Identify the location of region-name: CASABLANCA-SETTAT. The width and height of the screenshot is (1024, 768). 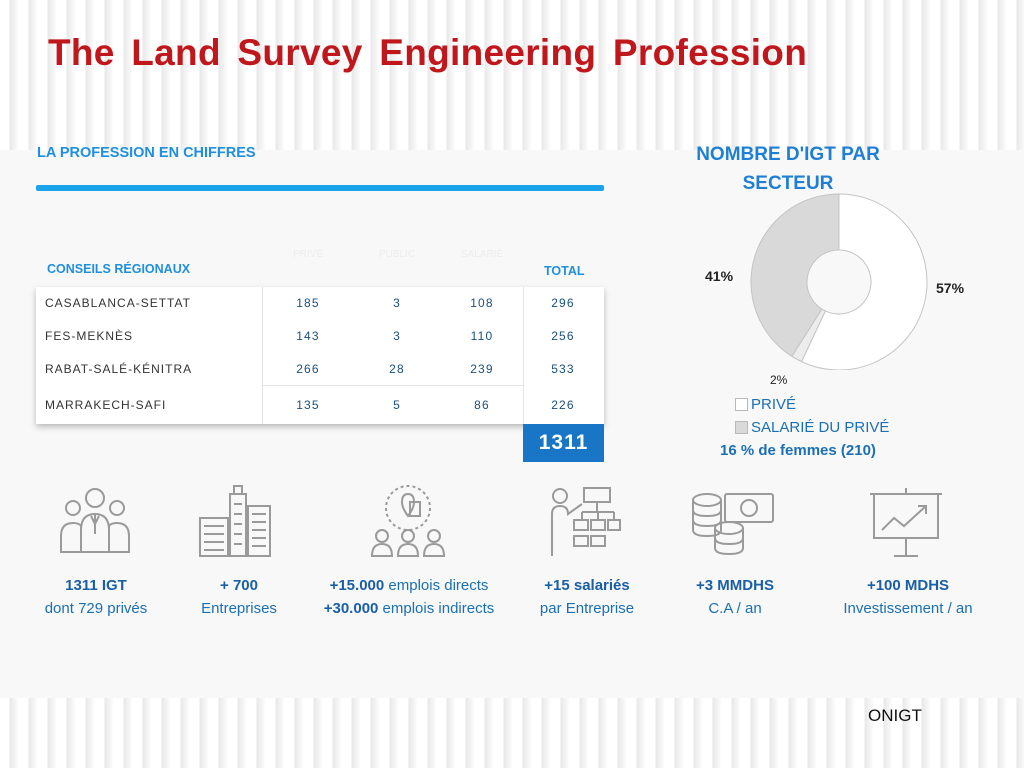
(118, 303).